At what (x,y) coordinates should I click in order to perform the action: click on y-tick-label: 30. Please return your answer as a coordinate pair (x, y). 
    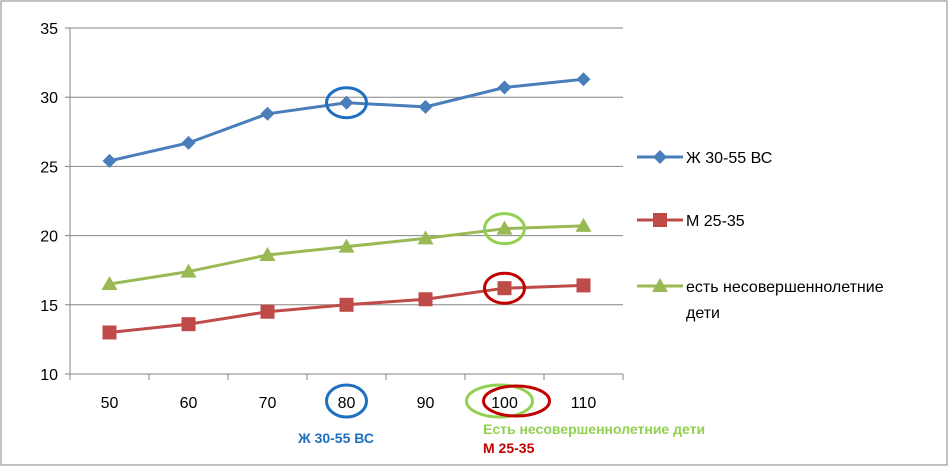
    Looking at the image, I should click on (49, 98).